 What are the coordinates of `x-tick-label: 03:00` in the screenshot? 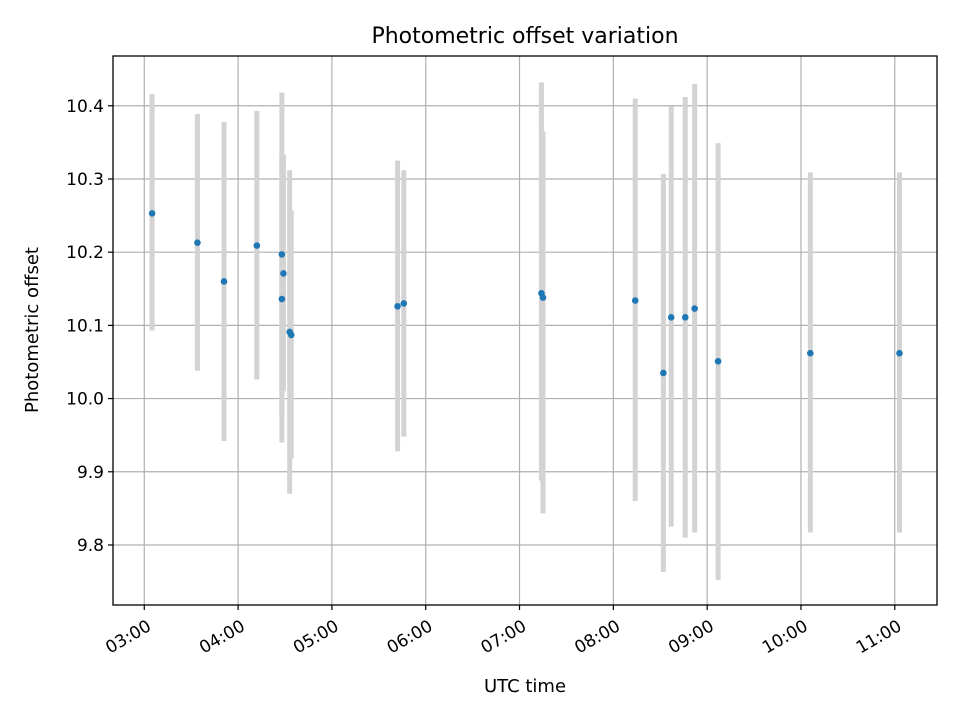 It's located at (128, 637).